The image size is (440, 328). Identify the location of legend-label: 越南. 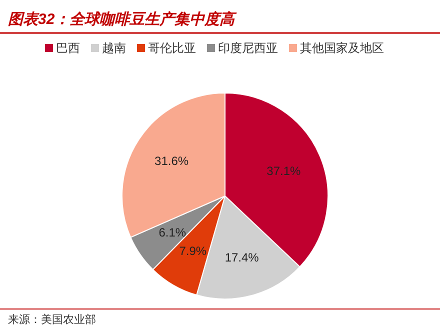
(114, 48).